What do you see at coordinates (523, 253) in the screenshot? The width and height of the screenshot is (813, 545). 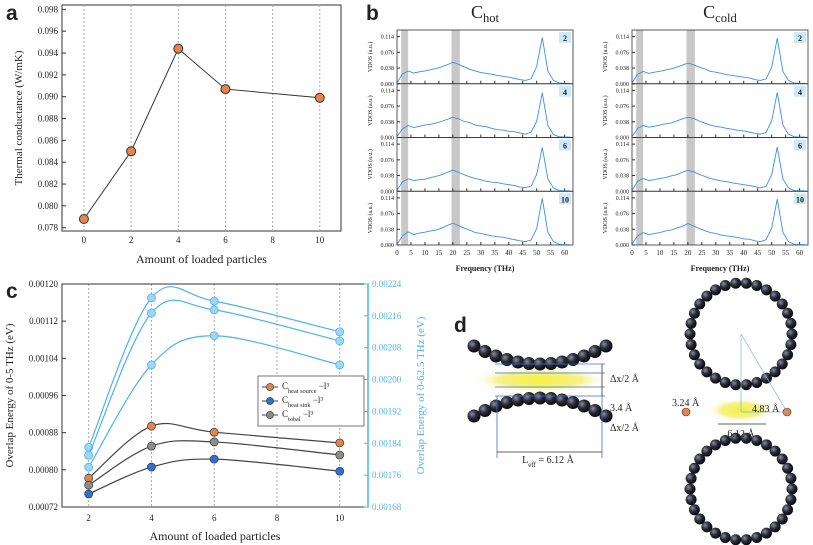 I see `x-tick-label: 45` at bounding box center [523, 253].